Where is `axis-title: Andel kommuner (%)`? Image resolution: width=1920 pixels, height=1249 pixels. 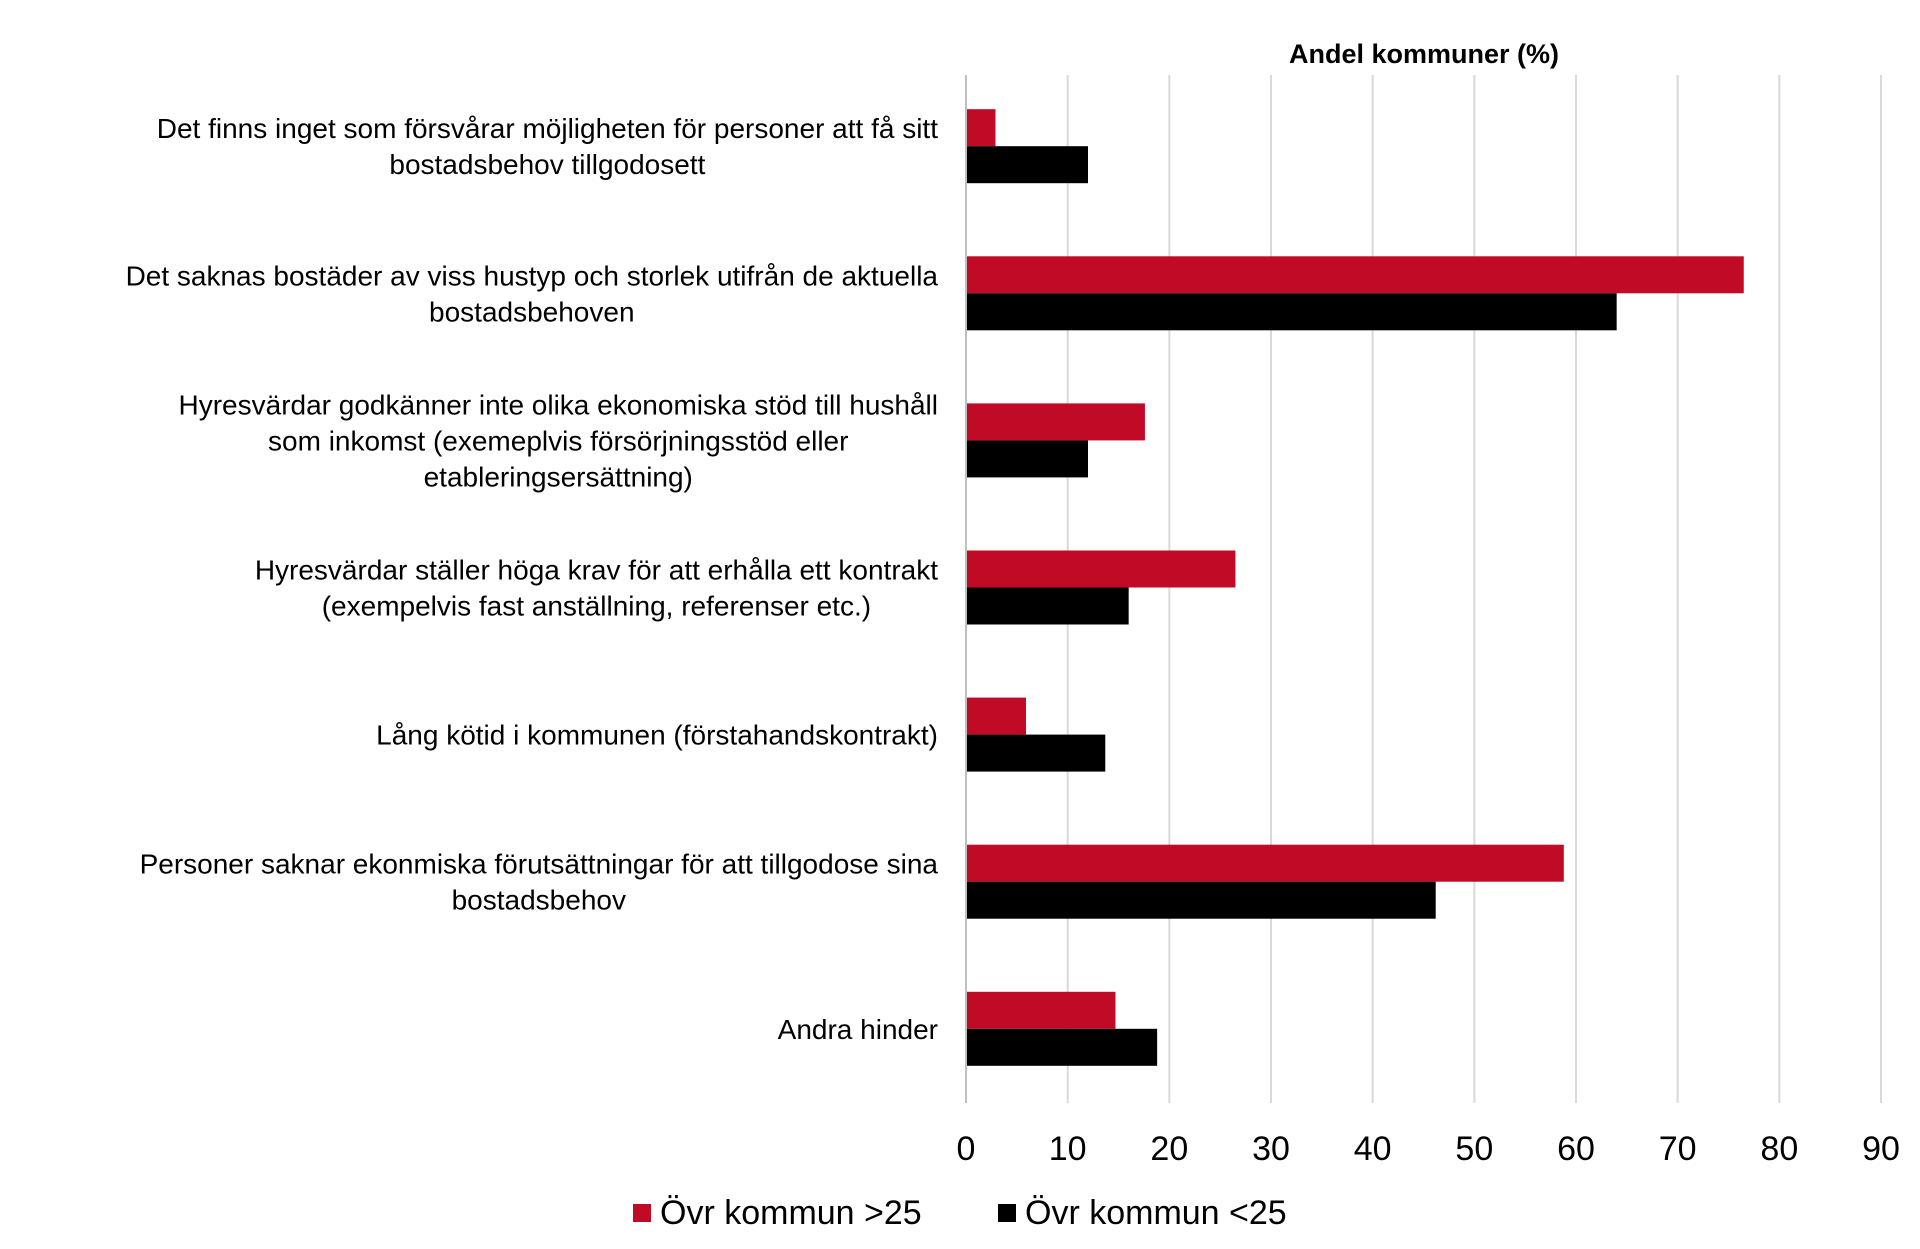 axis-title: Andel kommuner (%) is located at coordinates (1424, 54).